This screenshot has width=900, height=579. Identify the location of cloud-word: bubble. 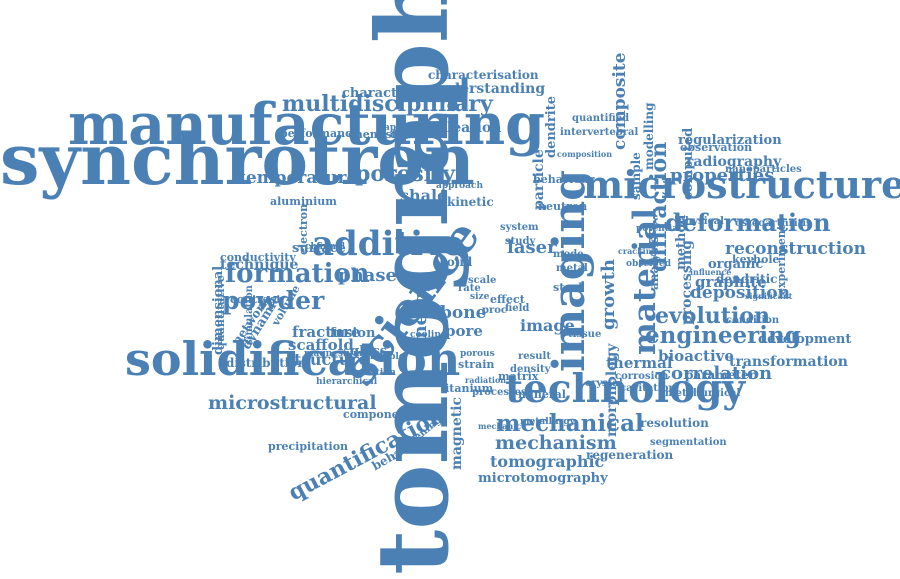
(387, 356).